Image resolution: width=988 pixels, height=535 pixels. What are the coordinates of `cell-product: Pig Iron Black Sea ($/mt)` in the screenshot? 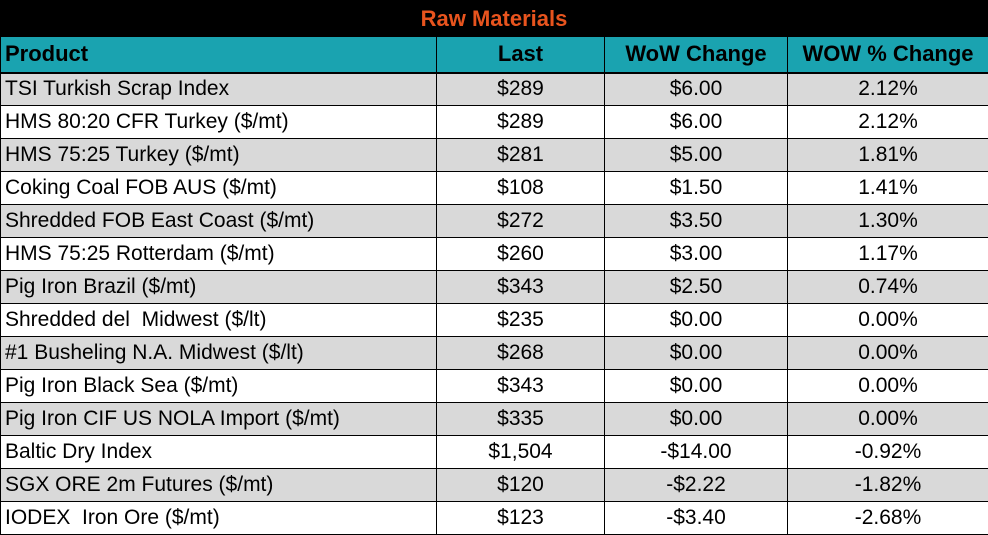 It's located at (218, 386).